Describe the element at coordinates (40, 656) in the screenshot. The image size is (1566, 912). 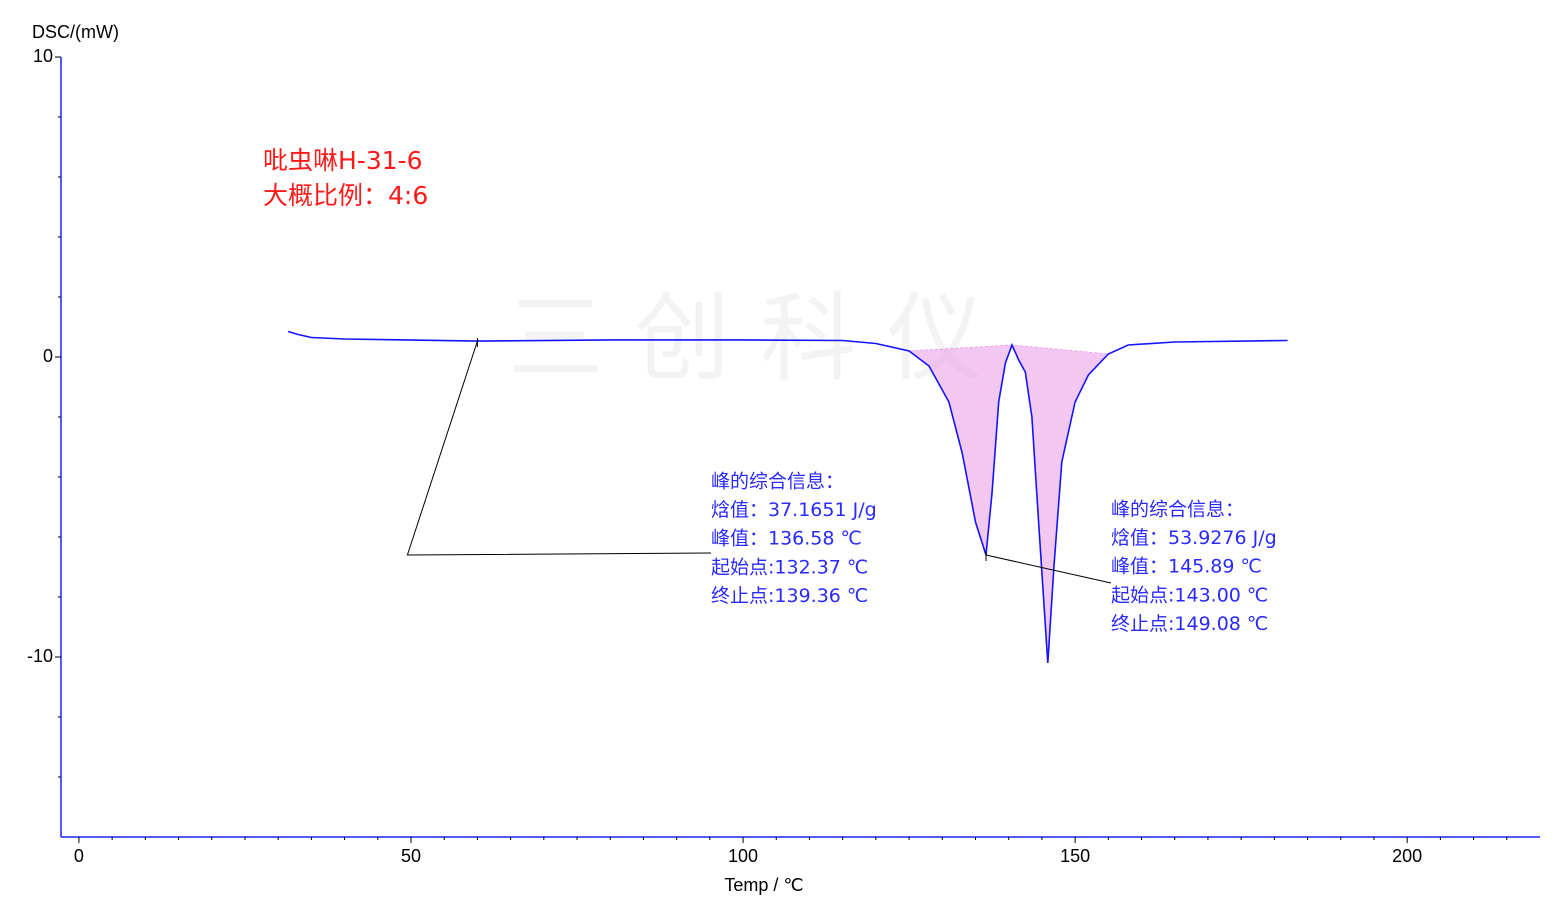
I see `y-tick-label: -10` at that location.